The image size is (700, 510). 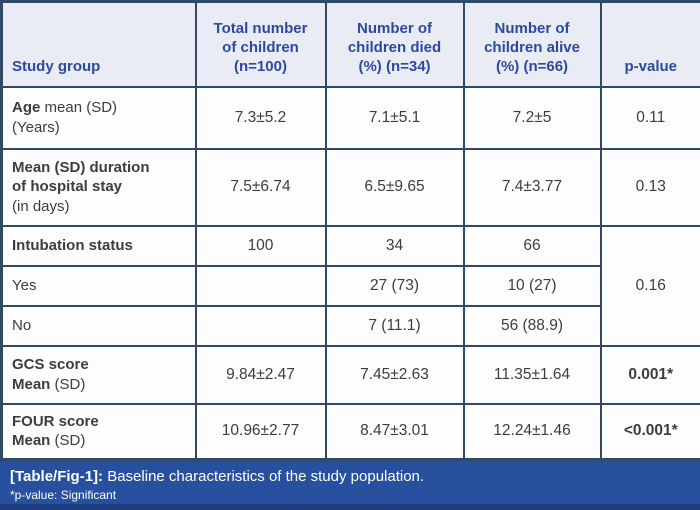 I want to click on cell-alive: 7.2±5, so click(x=532, y=117).